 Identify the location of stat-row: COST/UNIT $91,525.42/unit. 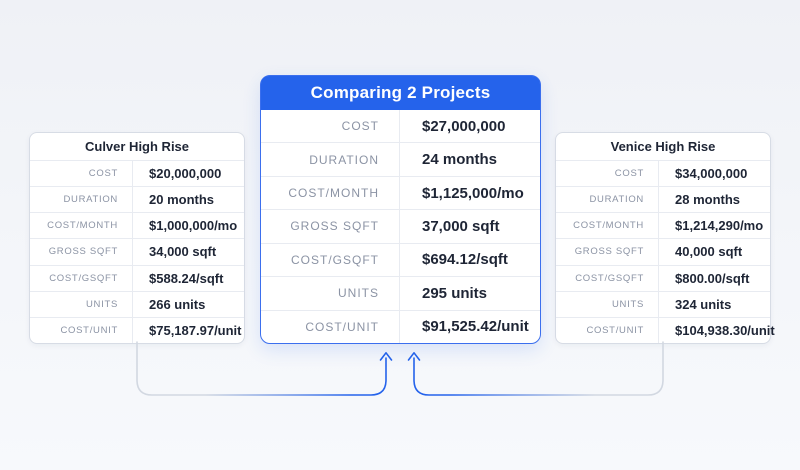
(400, 326).